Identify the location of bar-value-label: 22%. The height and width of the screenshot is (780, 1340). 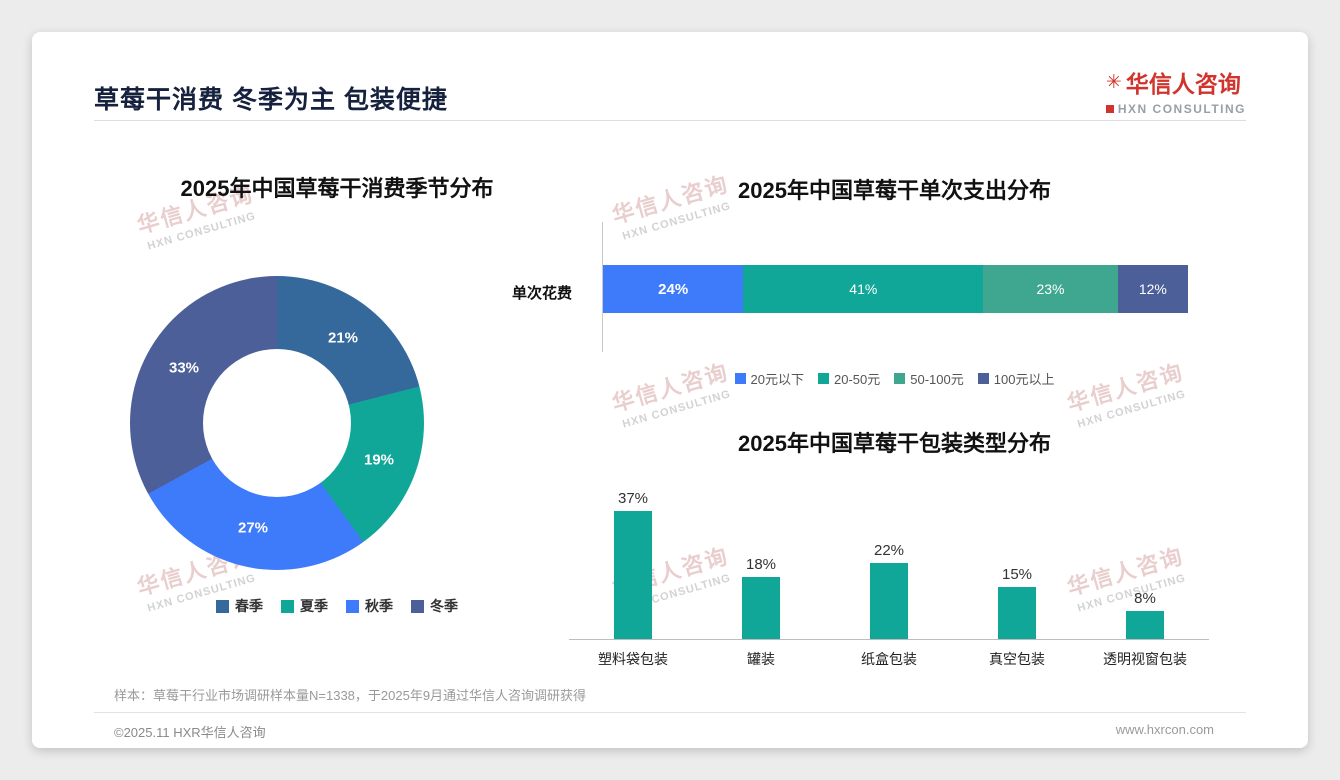
(889, 550).